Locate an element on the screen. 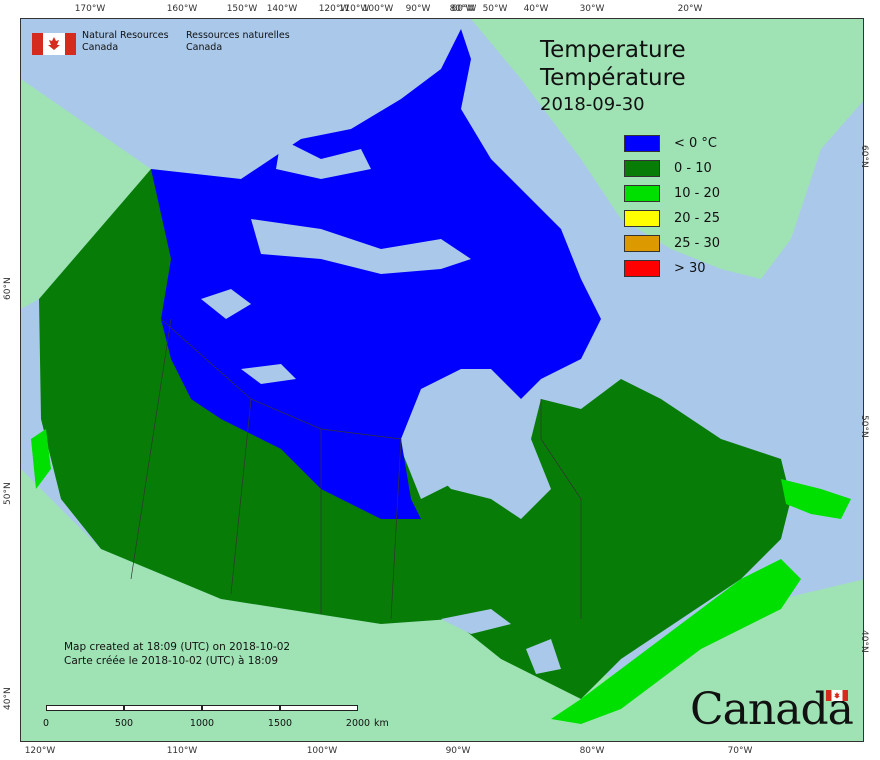 This screenshot has width=880, height=760. tick-top: 150°W is located at coordinates (242, 9).